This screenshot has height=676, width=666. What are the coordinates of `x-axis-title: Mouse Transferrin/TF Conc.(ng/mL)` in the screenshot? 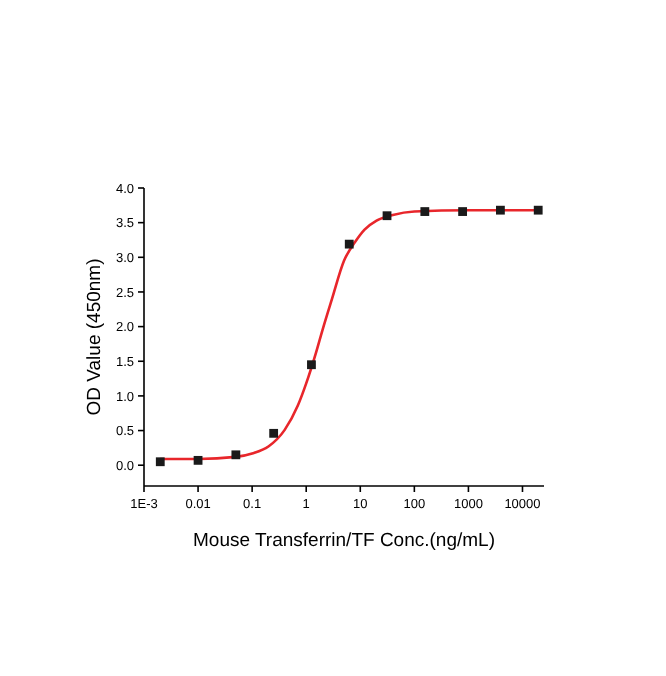 It's located at (344, 541).